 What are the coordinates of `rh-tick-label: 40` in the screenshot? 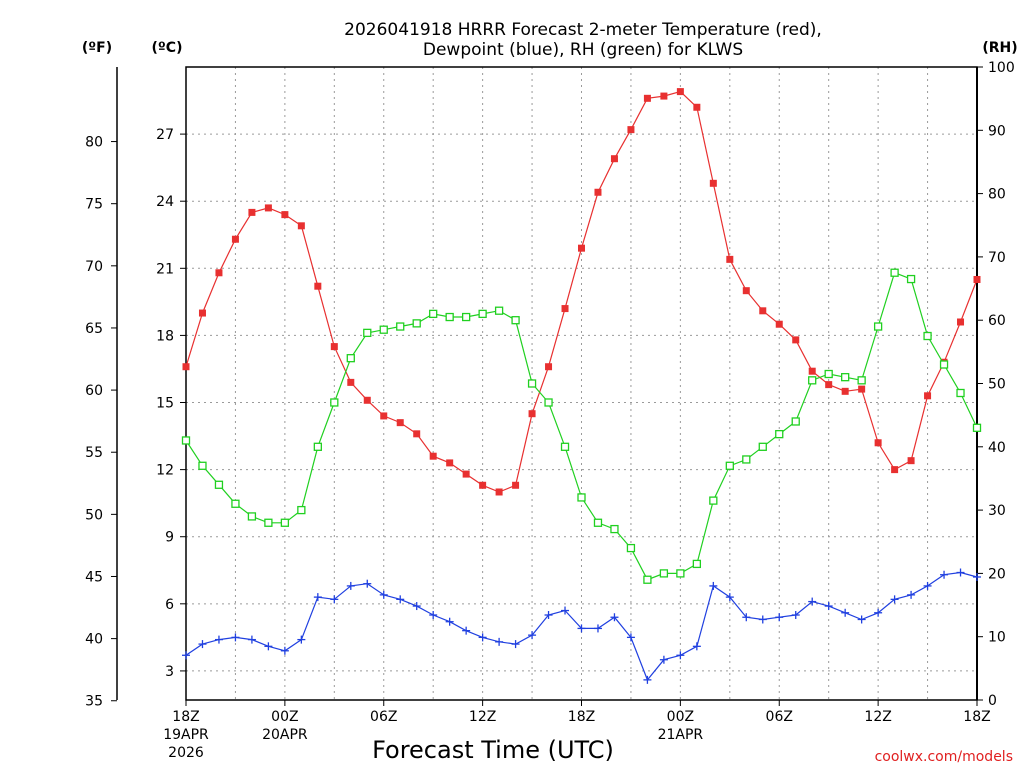 It's located at (997, 448).